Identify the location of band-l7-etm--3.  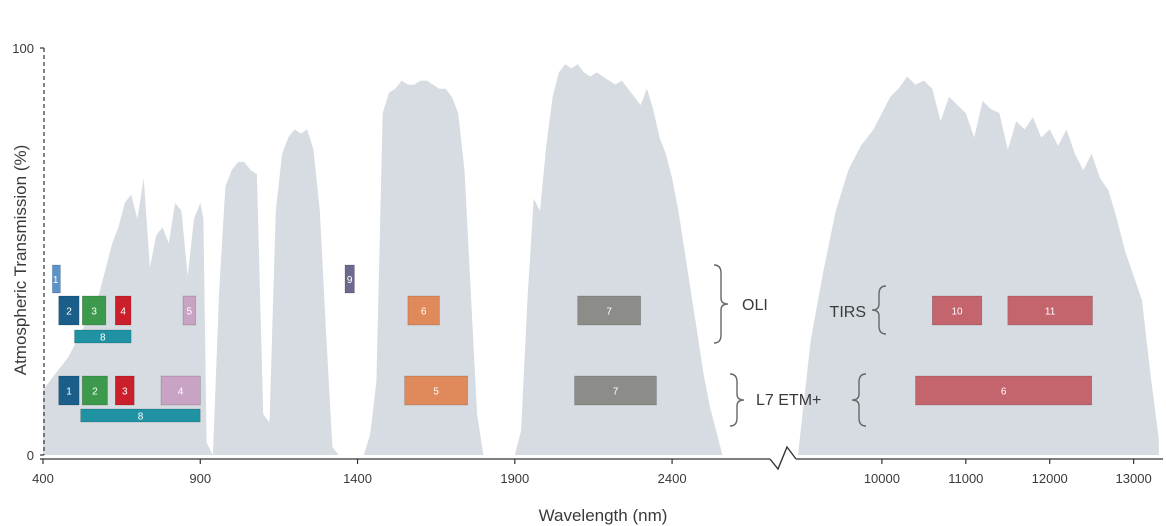
(125, 390).